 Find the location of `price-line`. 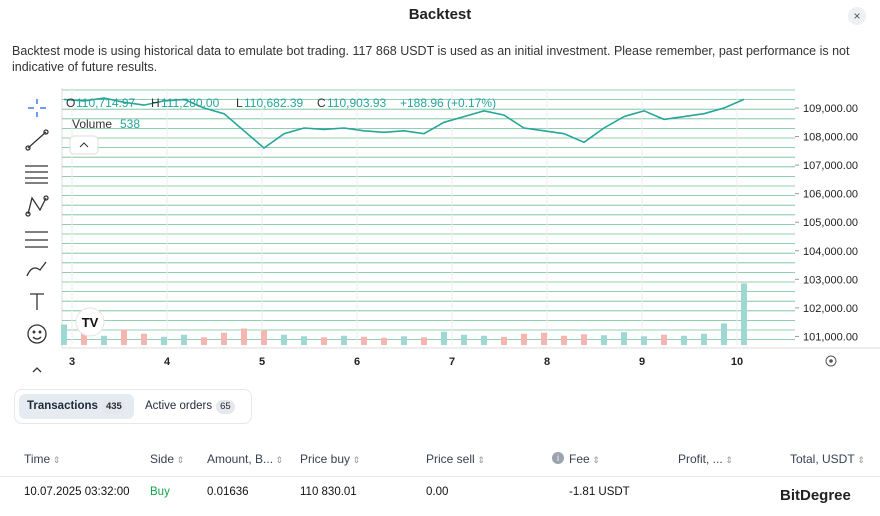

price-line is located at coordinates (404, 123).